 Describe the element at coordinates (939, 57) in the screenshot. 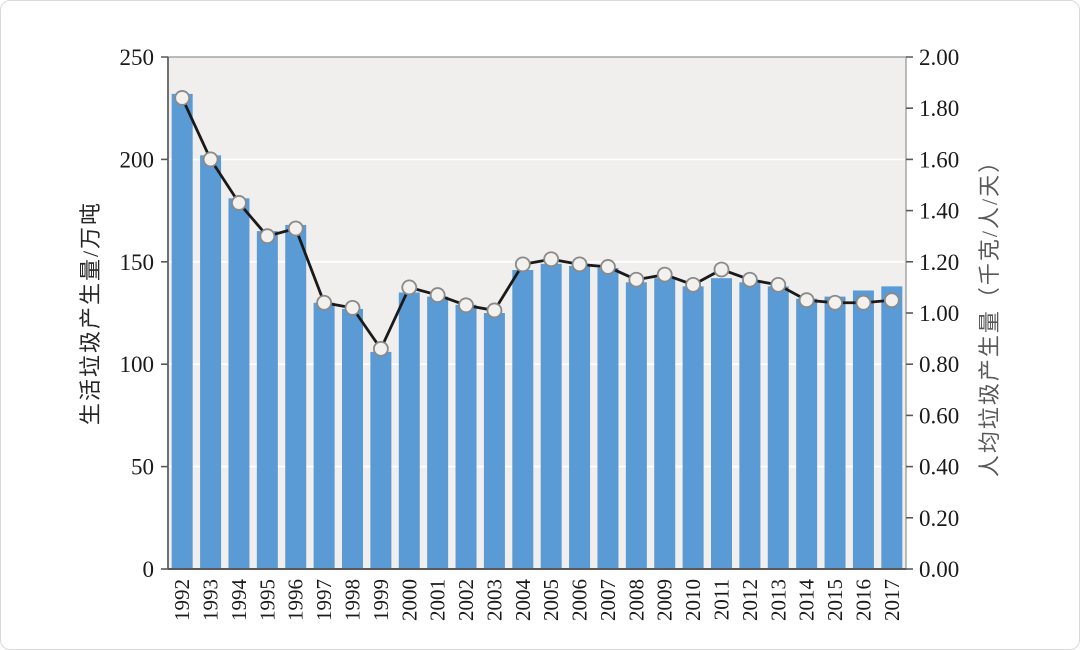

I see `right-tick-label: 2.00` at that location.